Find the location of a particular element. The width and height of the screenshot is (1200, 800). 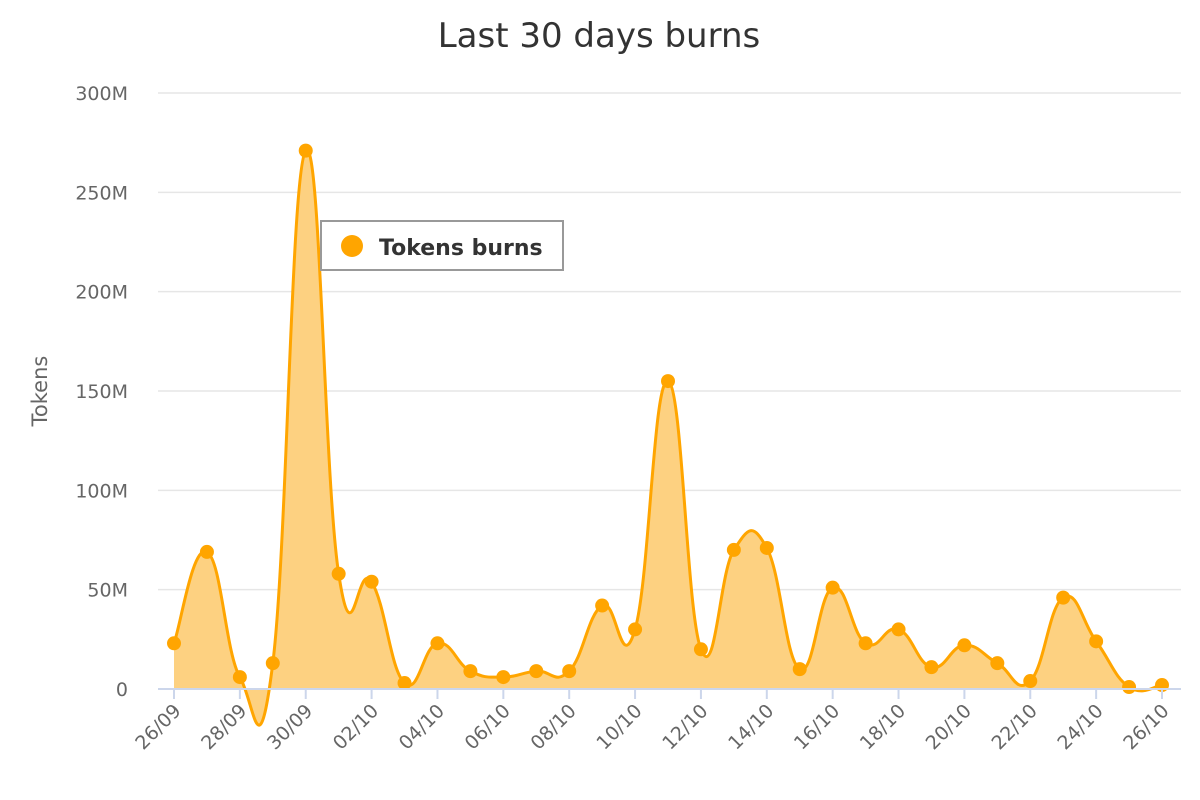

x-tick-label: 26/09 is located at coordinates (158, 727).